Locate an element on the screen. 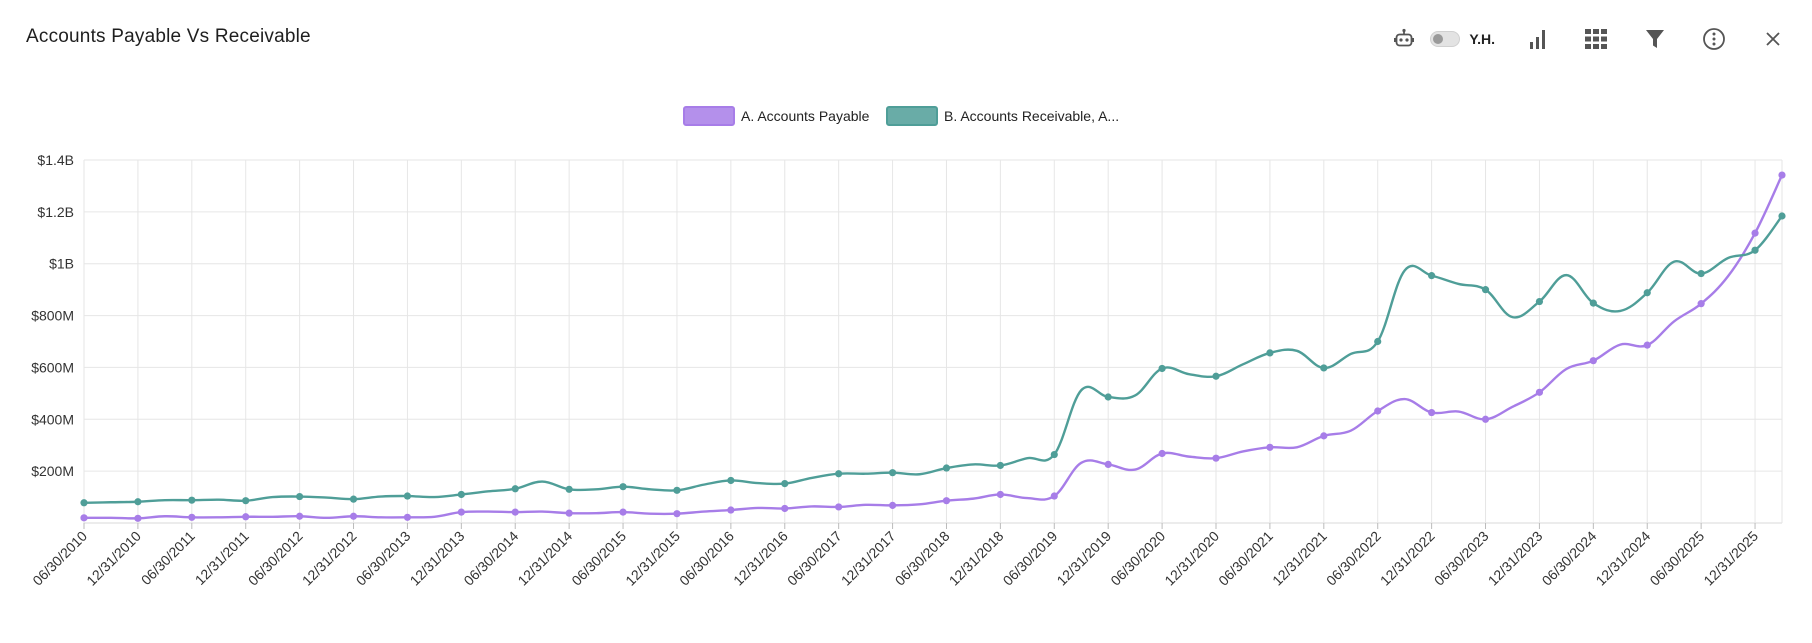  close-icon is located at coordinates (1773, 39).